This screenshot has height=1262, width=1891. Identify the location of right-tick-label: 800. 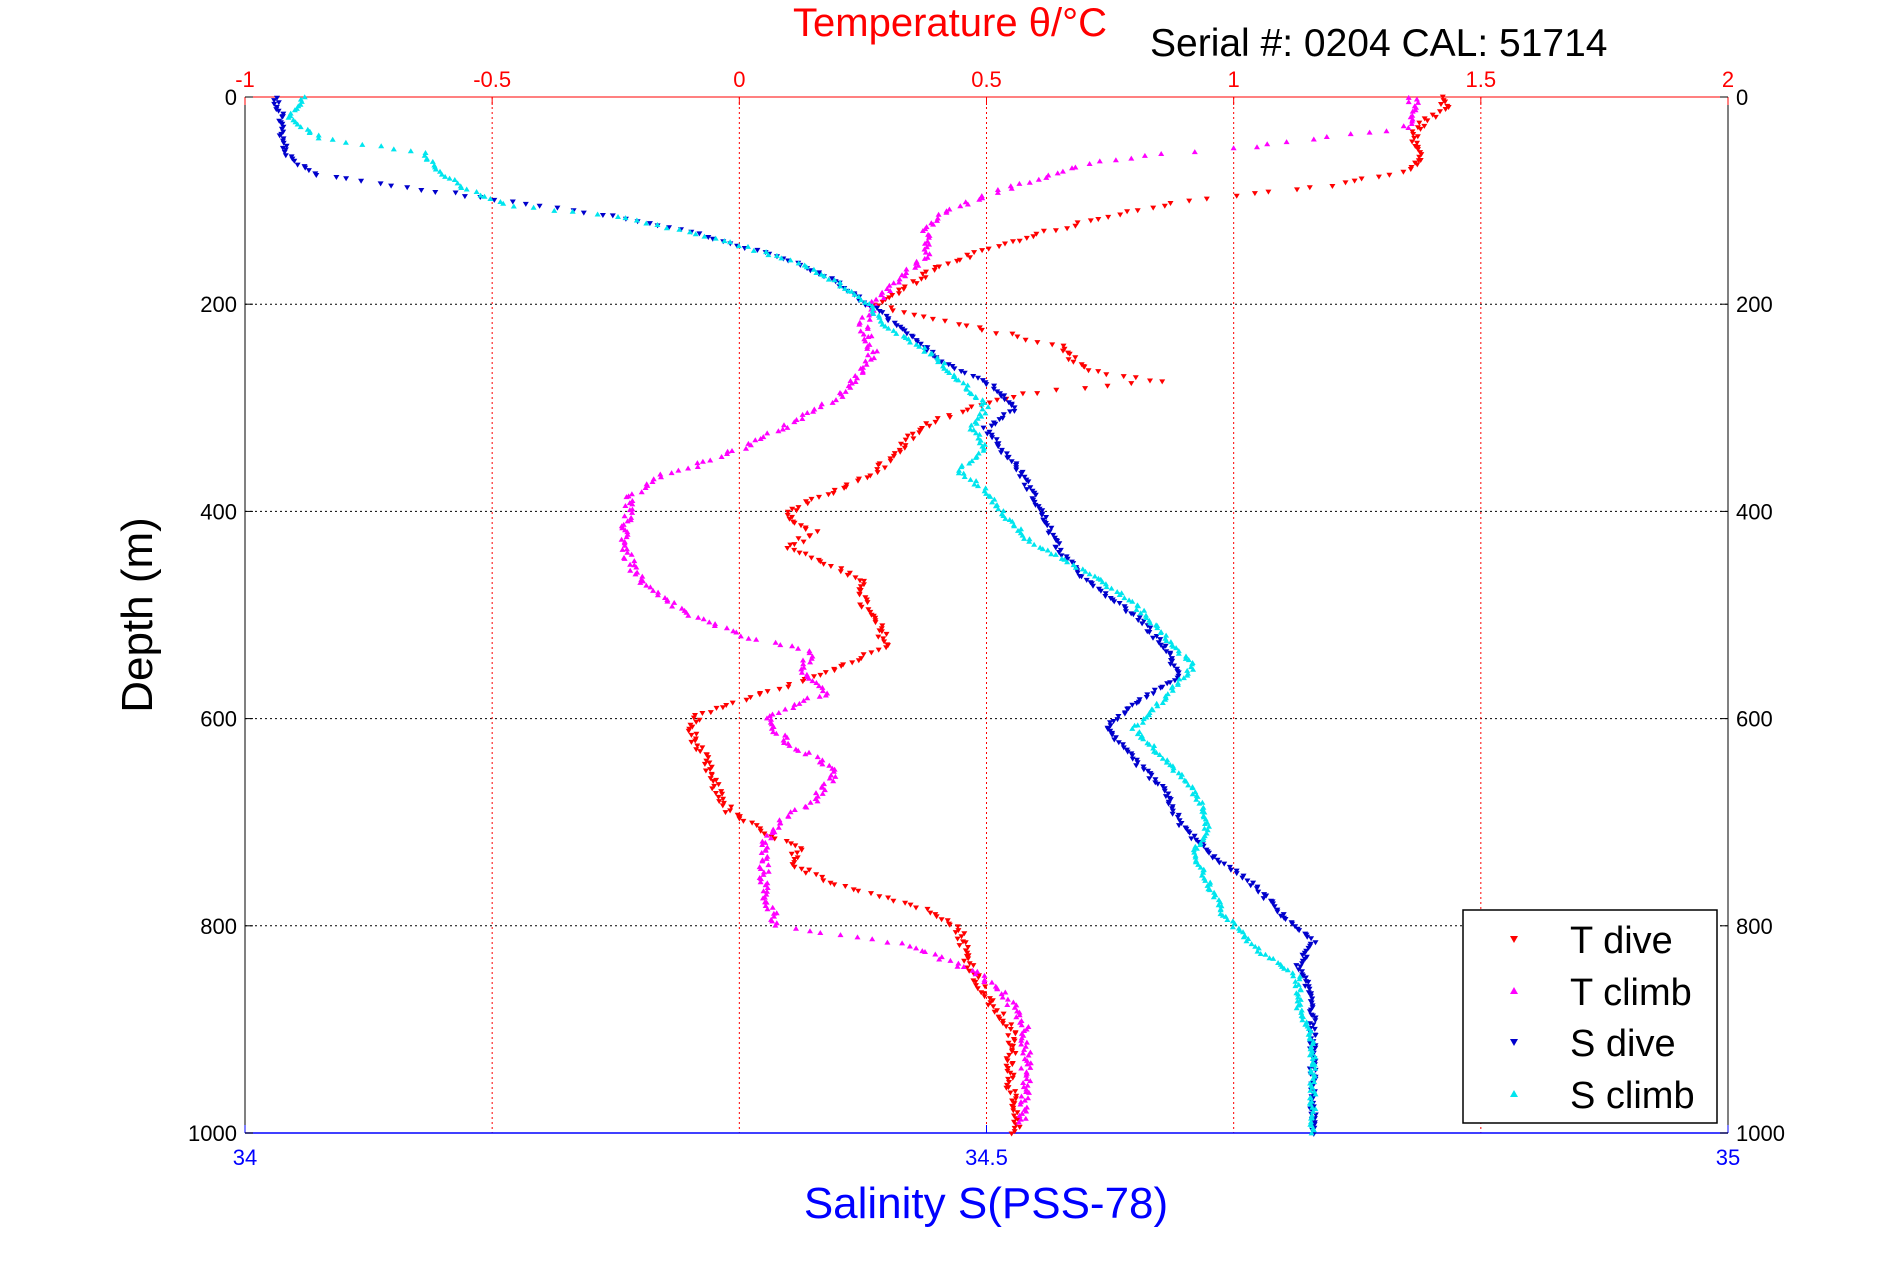
(1754, 926).